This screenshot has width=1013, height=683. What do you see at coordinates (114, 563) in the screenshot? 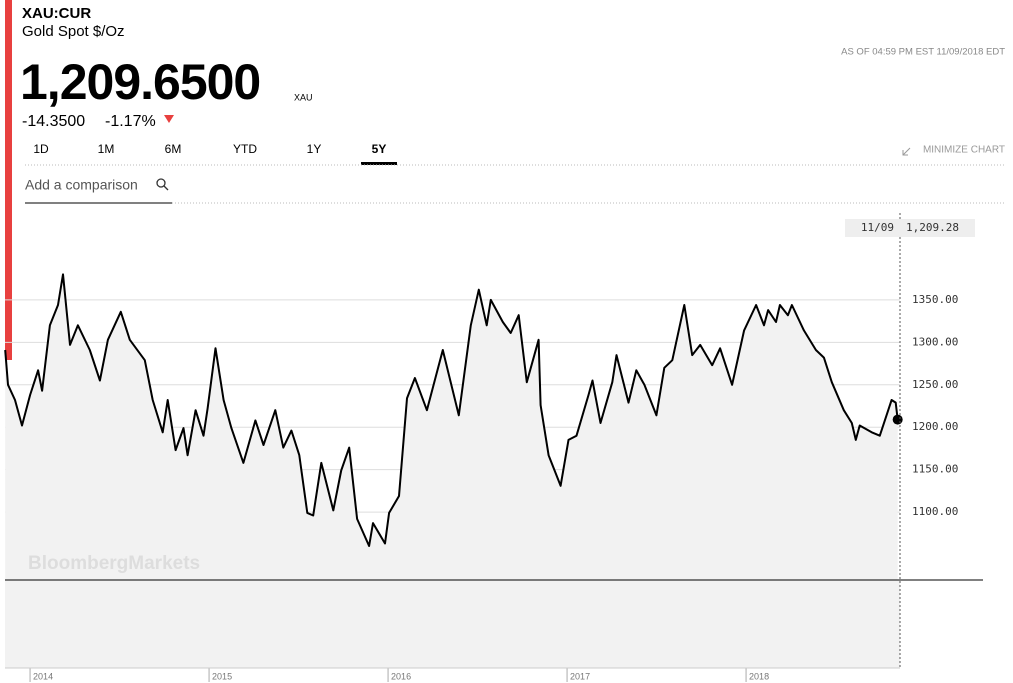
I see `watermark: BloombergMarkets` at bounding box center [114, 563].